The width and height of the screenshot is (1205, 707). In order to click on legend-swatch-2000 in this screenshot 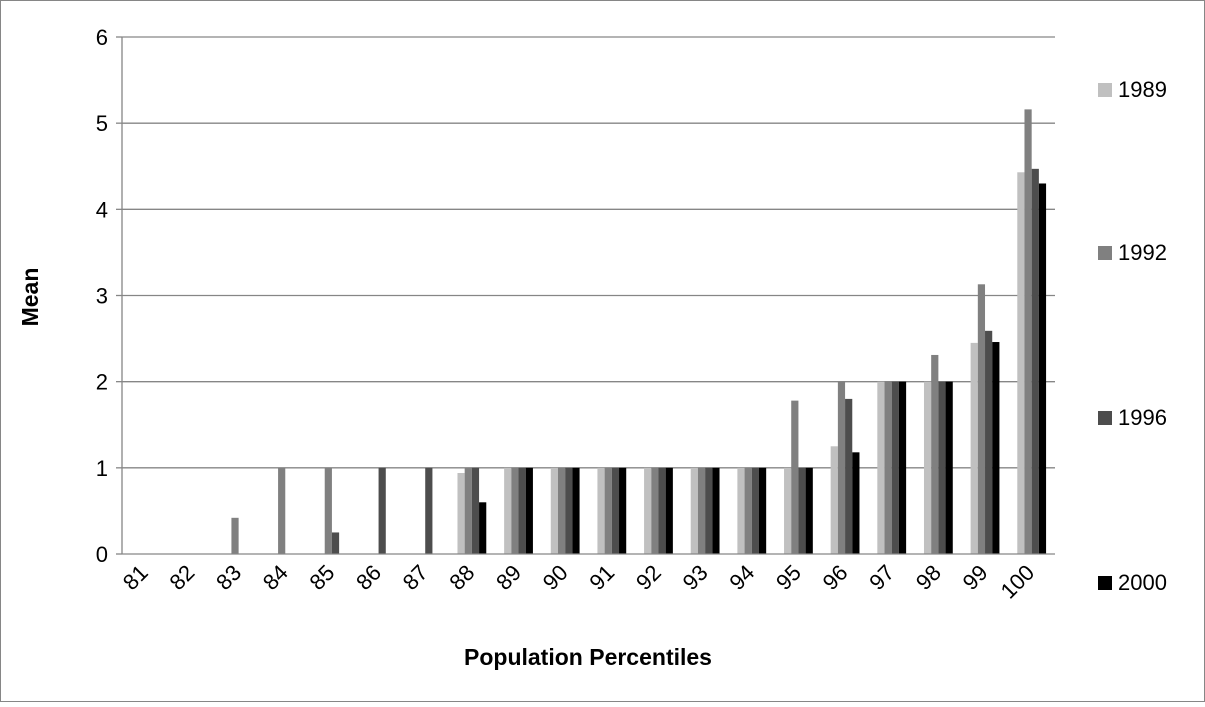, I will do `click(1105, 583)`.